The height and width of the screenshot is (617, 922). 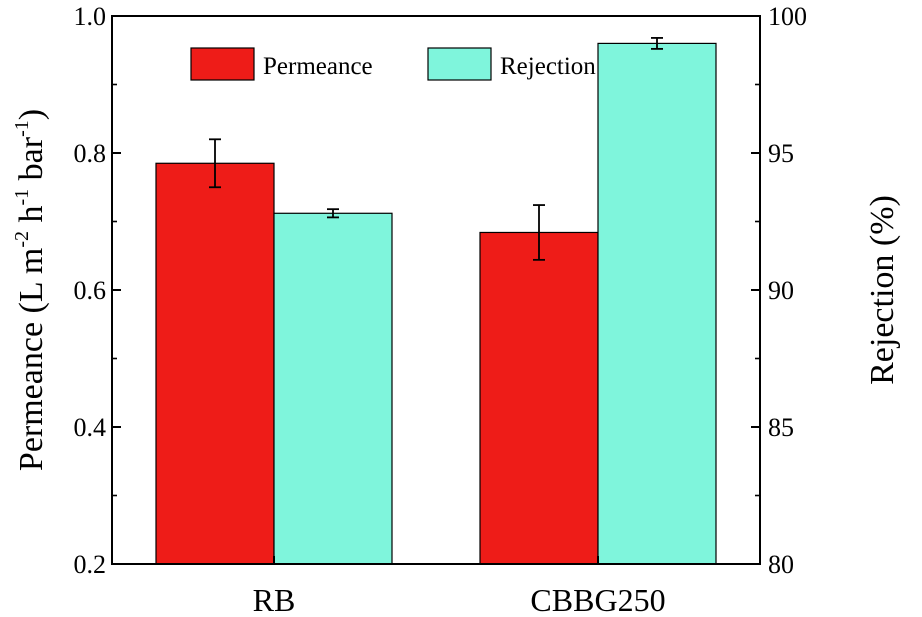 I want to click on y-axis-left-label: Permeance (L m-2 h-1 bar-1), so click(x=30, y=290).